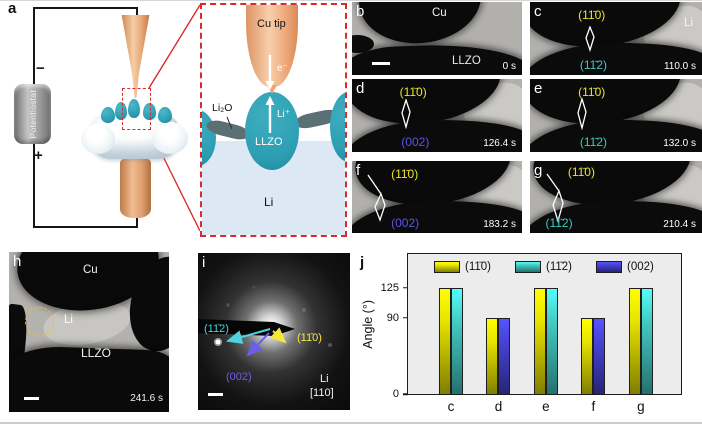 The width and height of the screenshot is (702, 424). What do you see at coordinates (587, 355) in the screenshot?
I see `bar-f-(11̄0)` at bounding box center [587, 355].